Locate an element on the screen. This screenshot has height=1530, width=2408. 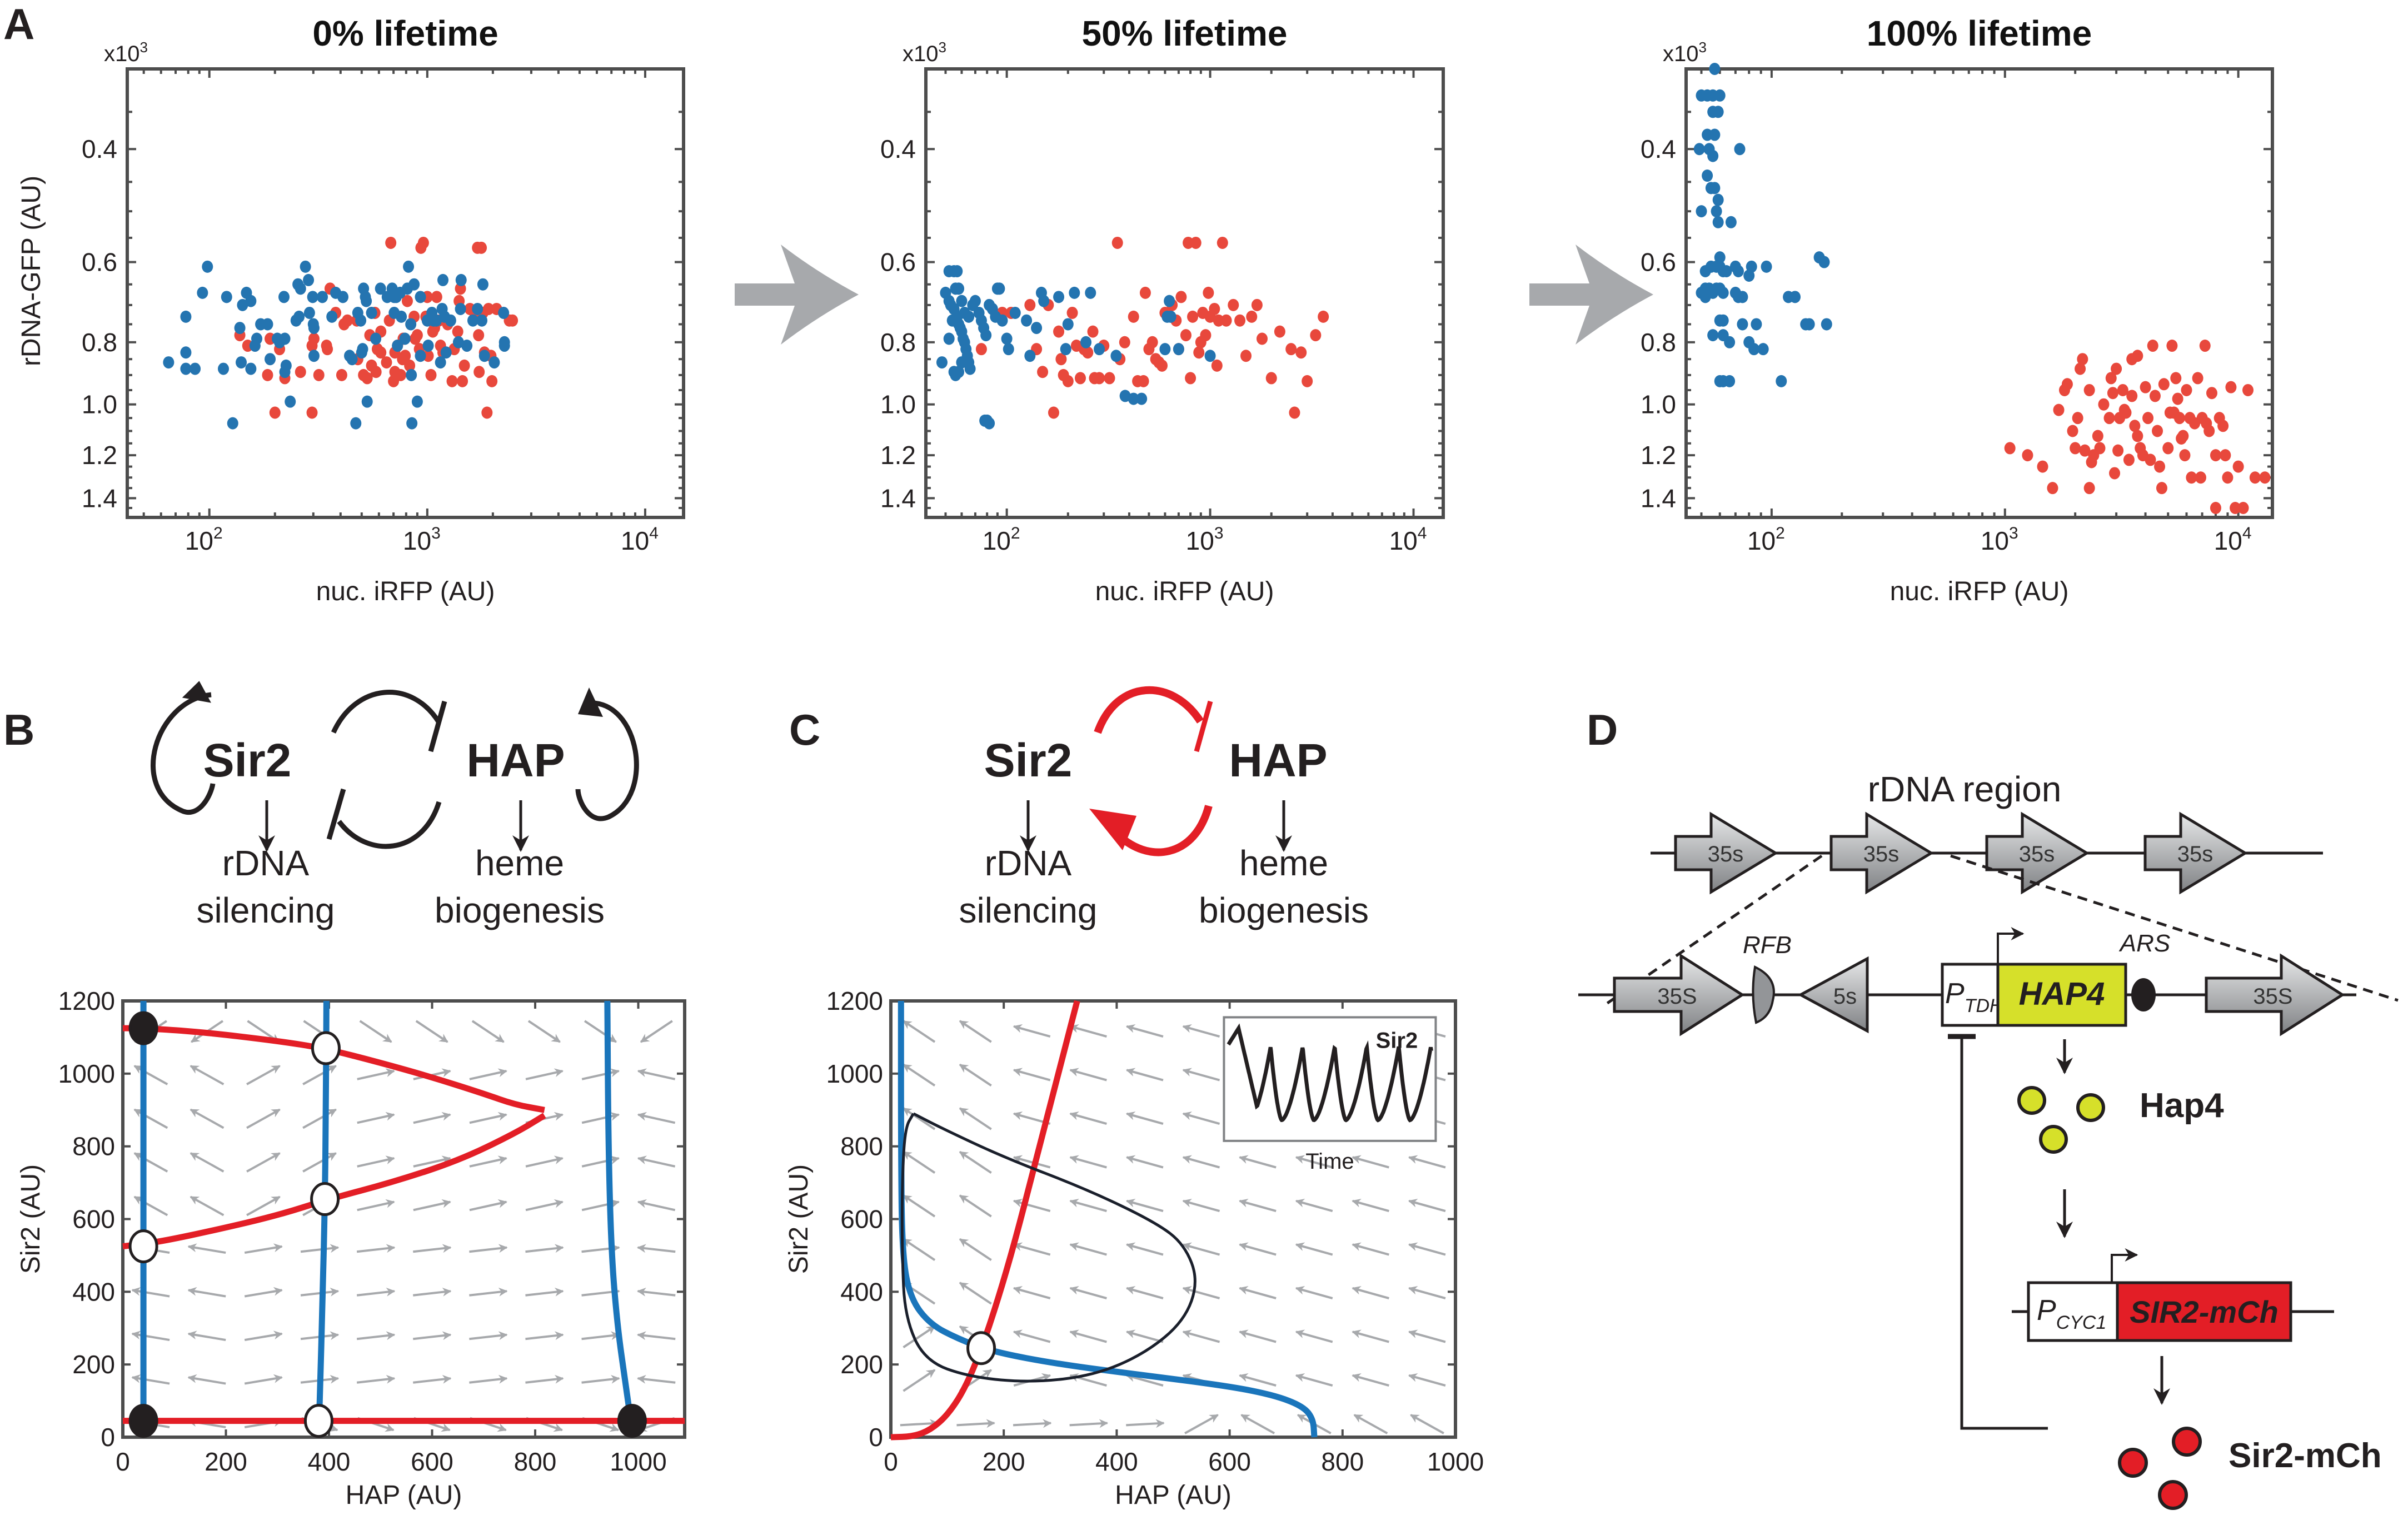
x-tick-label: 400 is located at coordinates (329, 1461).